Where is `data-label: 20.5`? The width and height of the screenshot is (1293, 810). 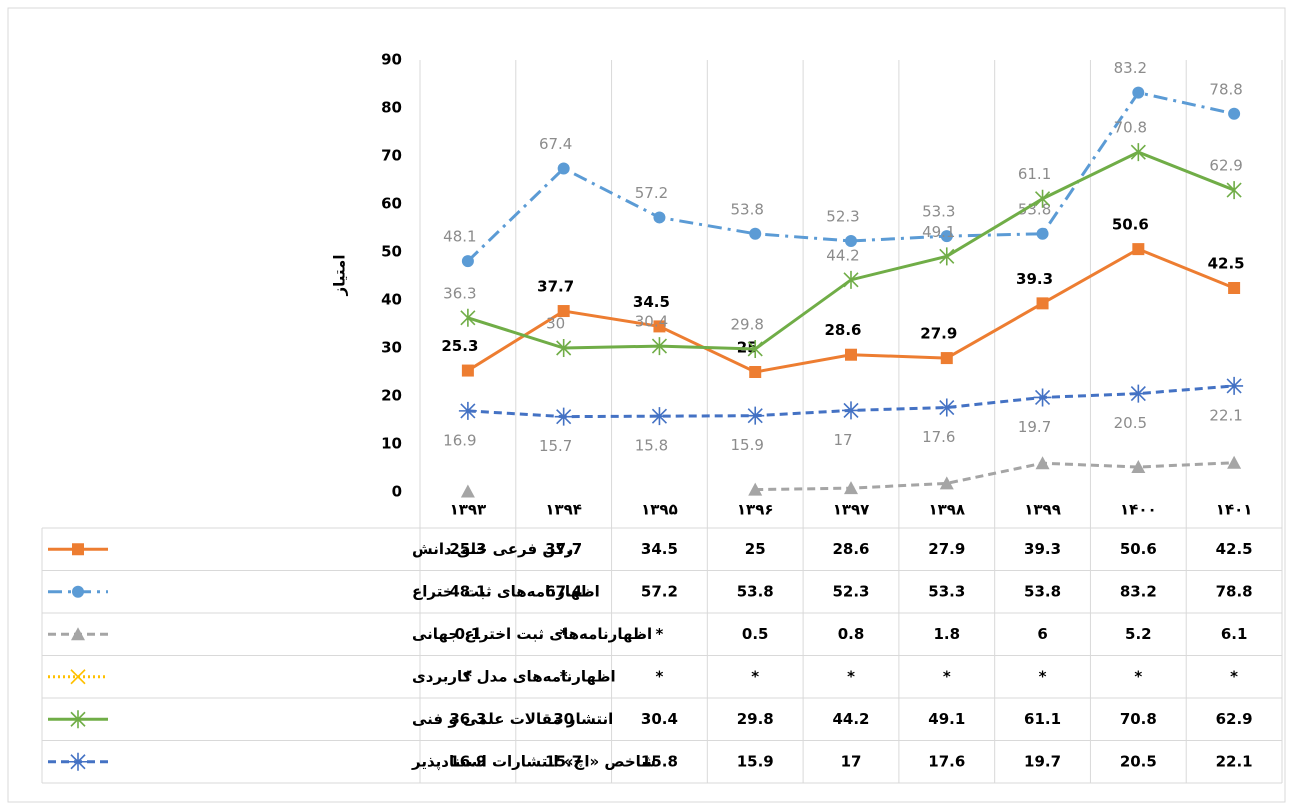 data-label: 20.5 is located at coordinates (1130, 423).